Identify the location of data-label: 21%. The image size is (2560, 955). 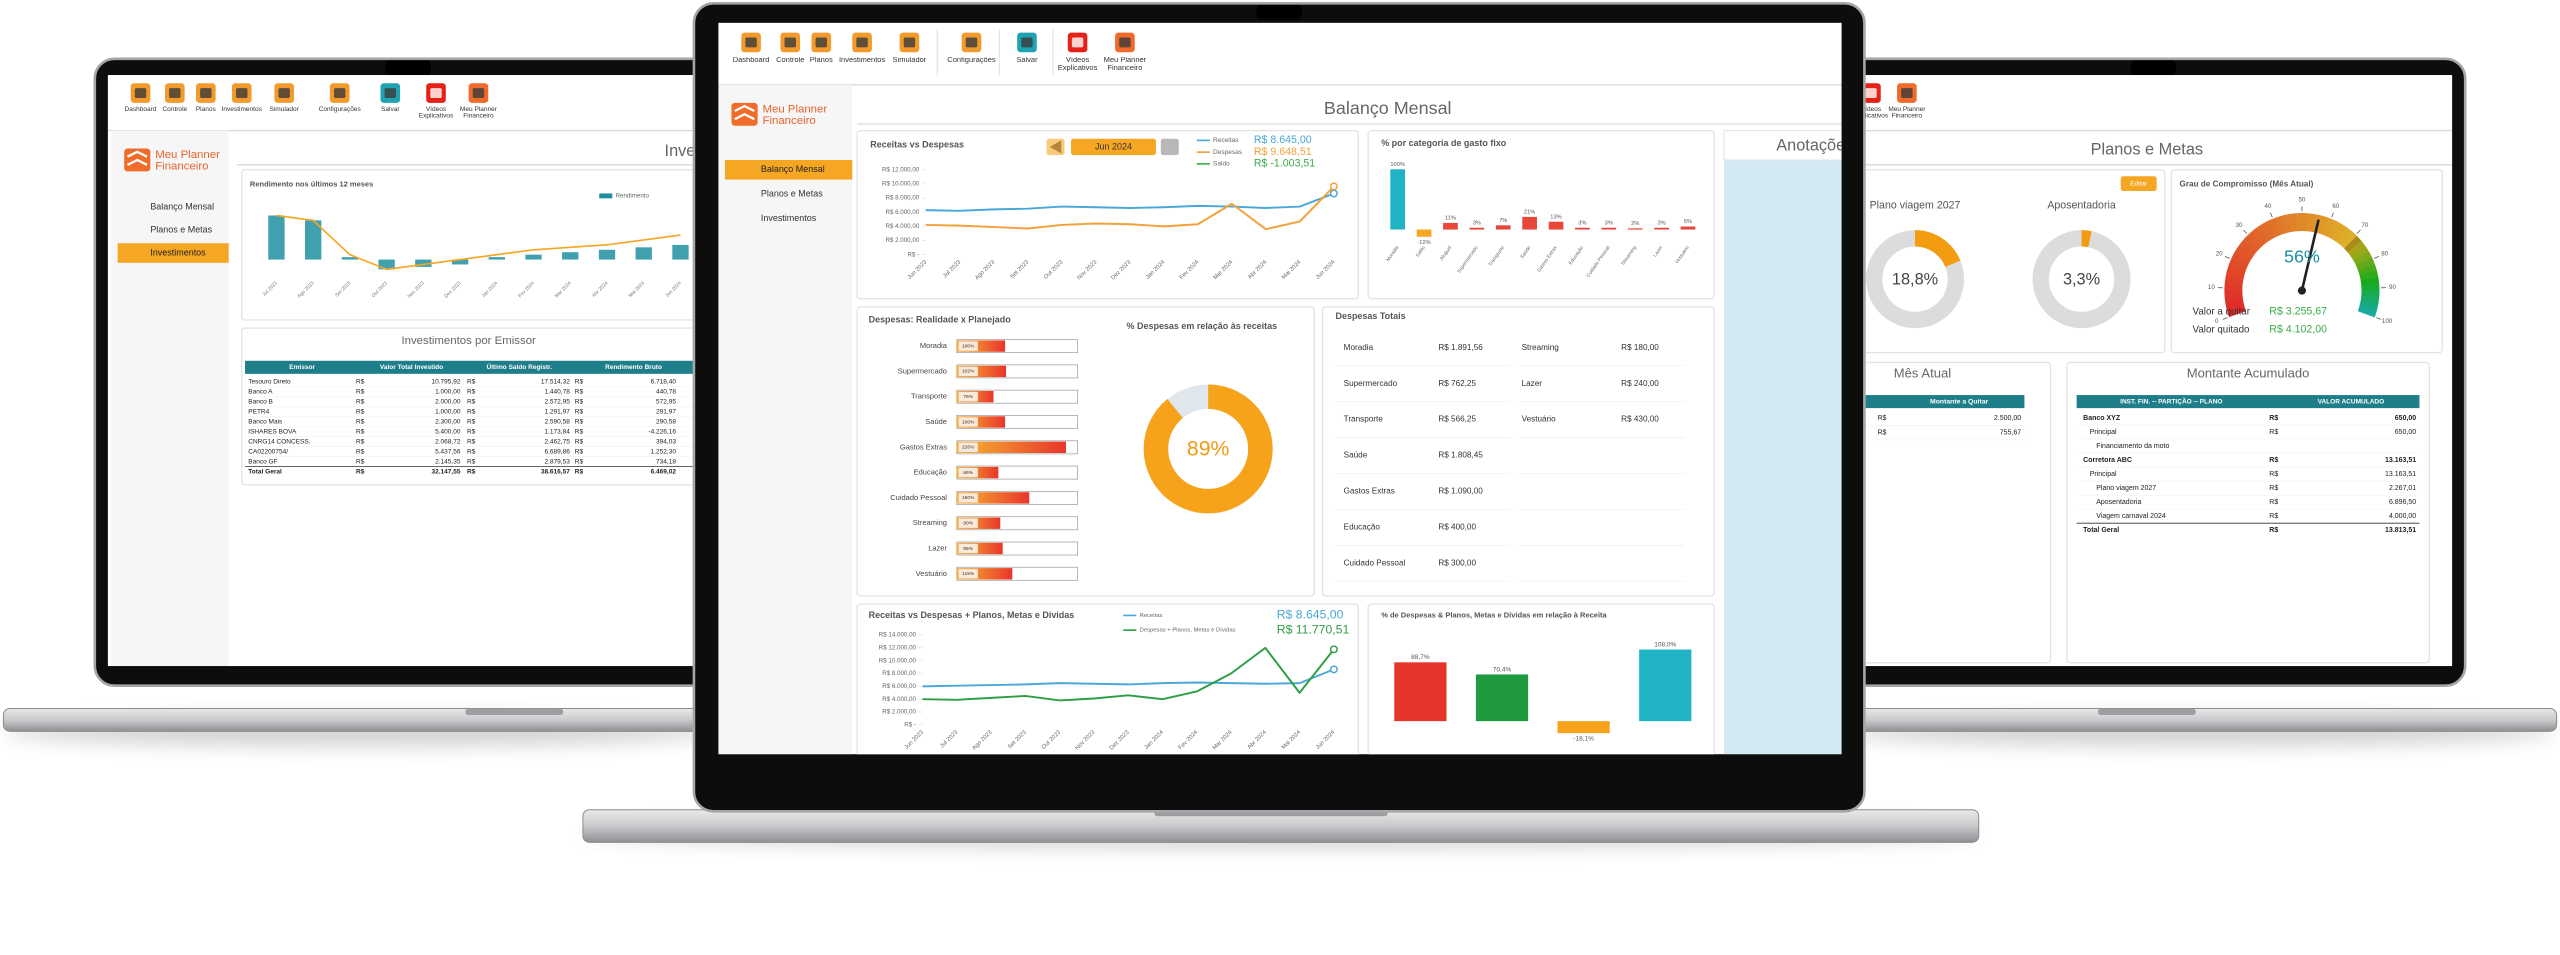
(1529, 213).